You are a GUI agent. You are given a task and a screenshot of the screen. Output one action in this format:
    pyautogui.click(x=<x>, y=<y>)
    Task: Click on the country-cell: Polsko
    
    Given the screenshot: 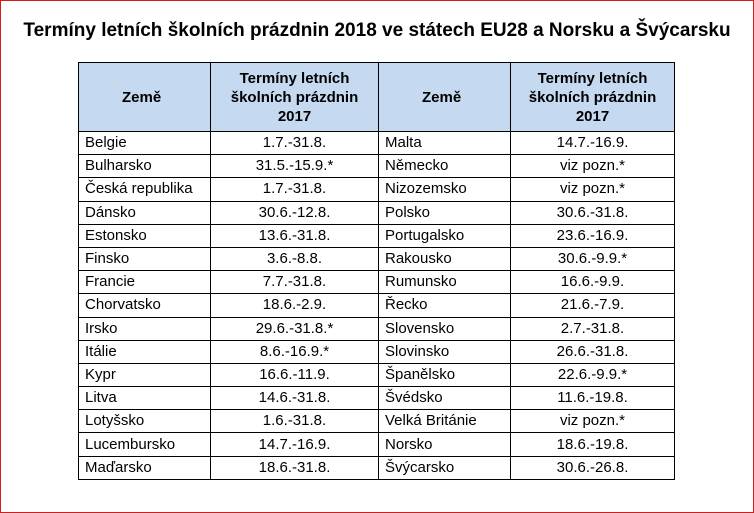 What is the action you would take?
    pyautogui.click(x=444, y=212)
    